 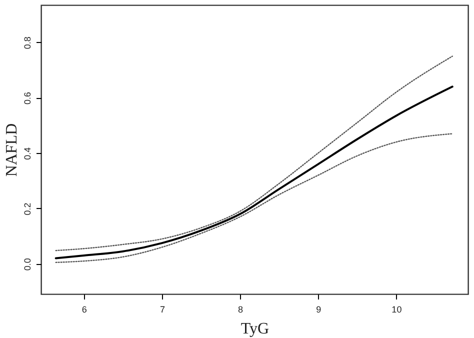 What do you see at coordinates (319, 309) in the screenshot?
I see `x-tick-label: 9` at bounding box center [319, 309].